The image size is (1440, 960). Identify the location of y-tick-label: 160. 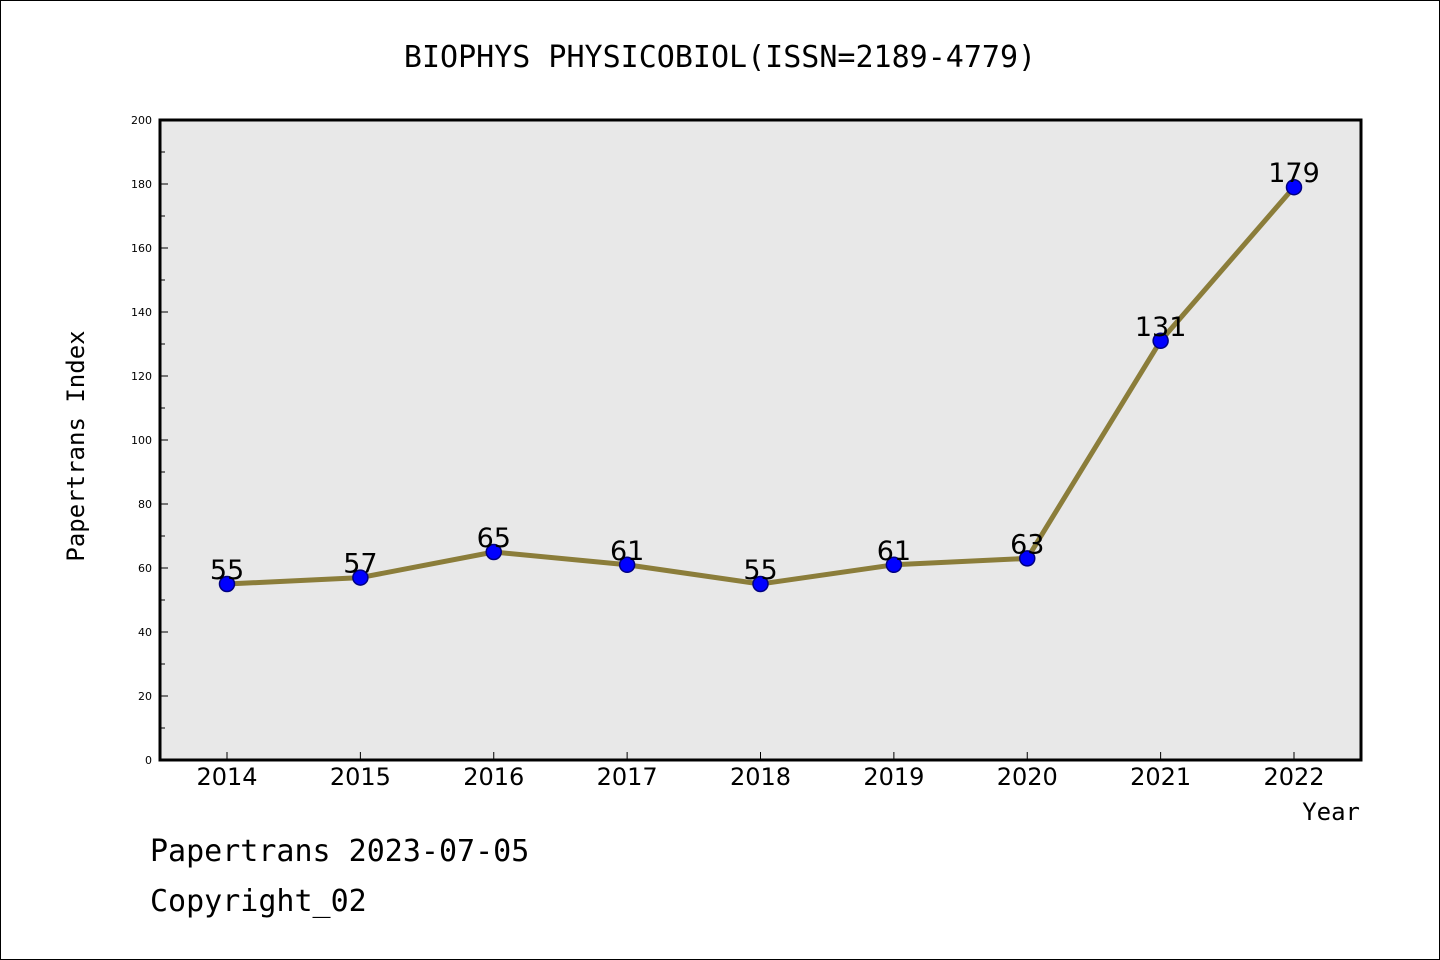
(141, 248).